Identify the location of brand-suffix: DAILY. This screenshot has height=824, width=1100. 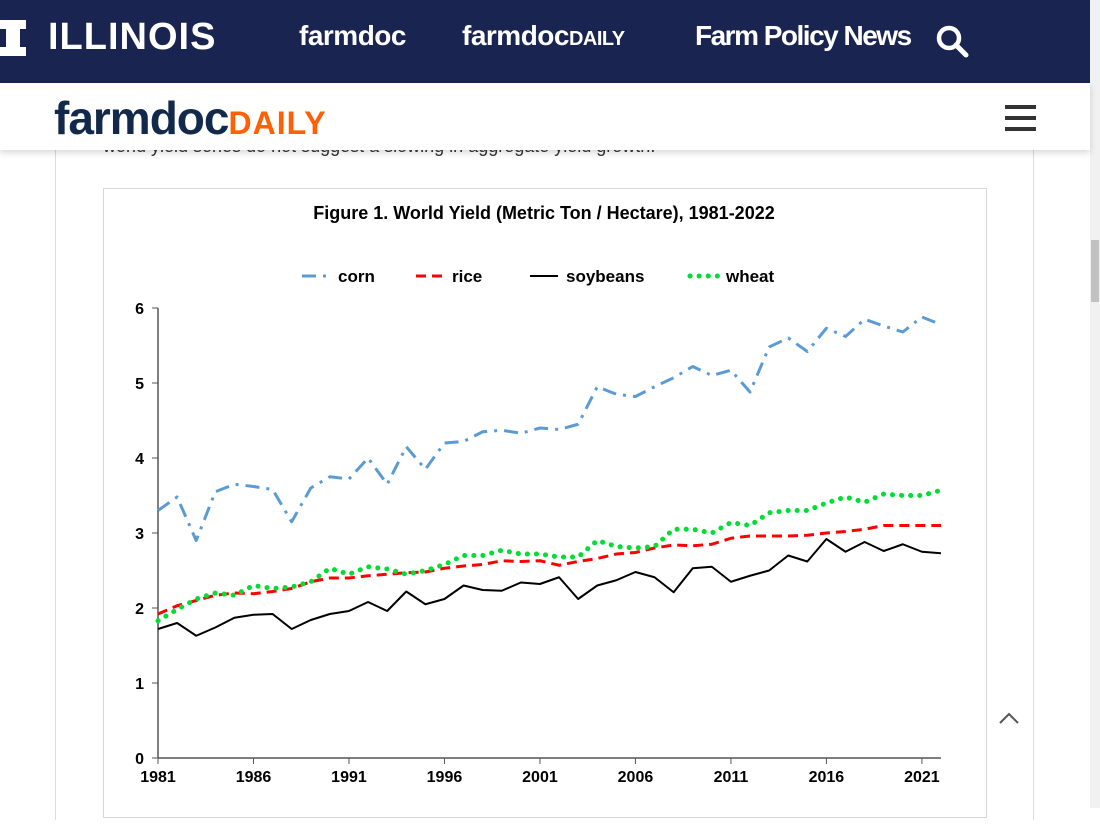
(277, 123).